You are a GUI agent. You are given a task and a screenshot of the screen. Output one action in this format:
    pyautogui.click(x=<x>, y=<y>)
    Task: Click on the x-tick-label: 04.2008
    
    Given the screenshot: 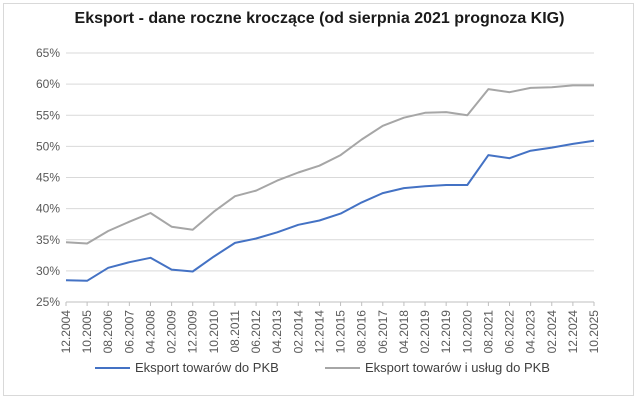 What is the action you would take?
    pyautogui.click(x=150, y=332)
    